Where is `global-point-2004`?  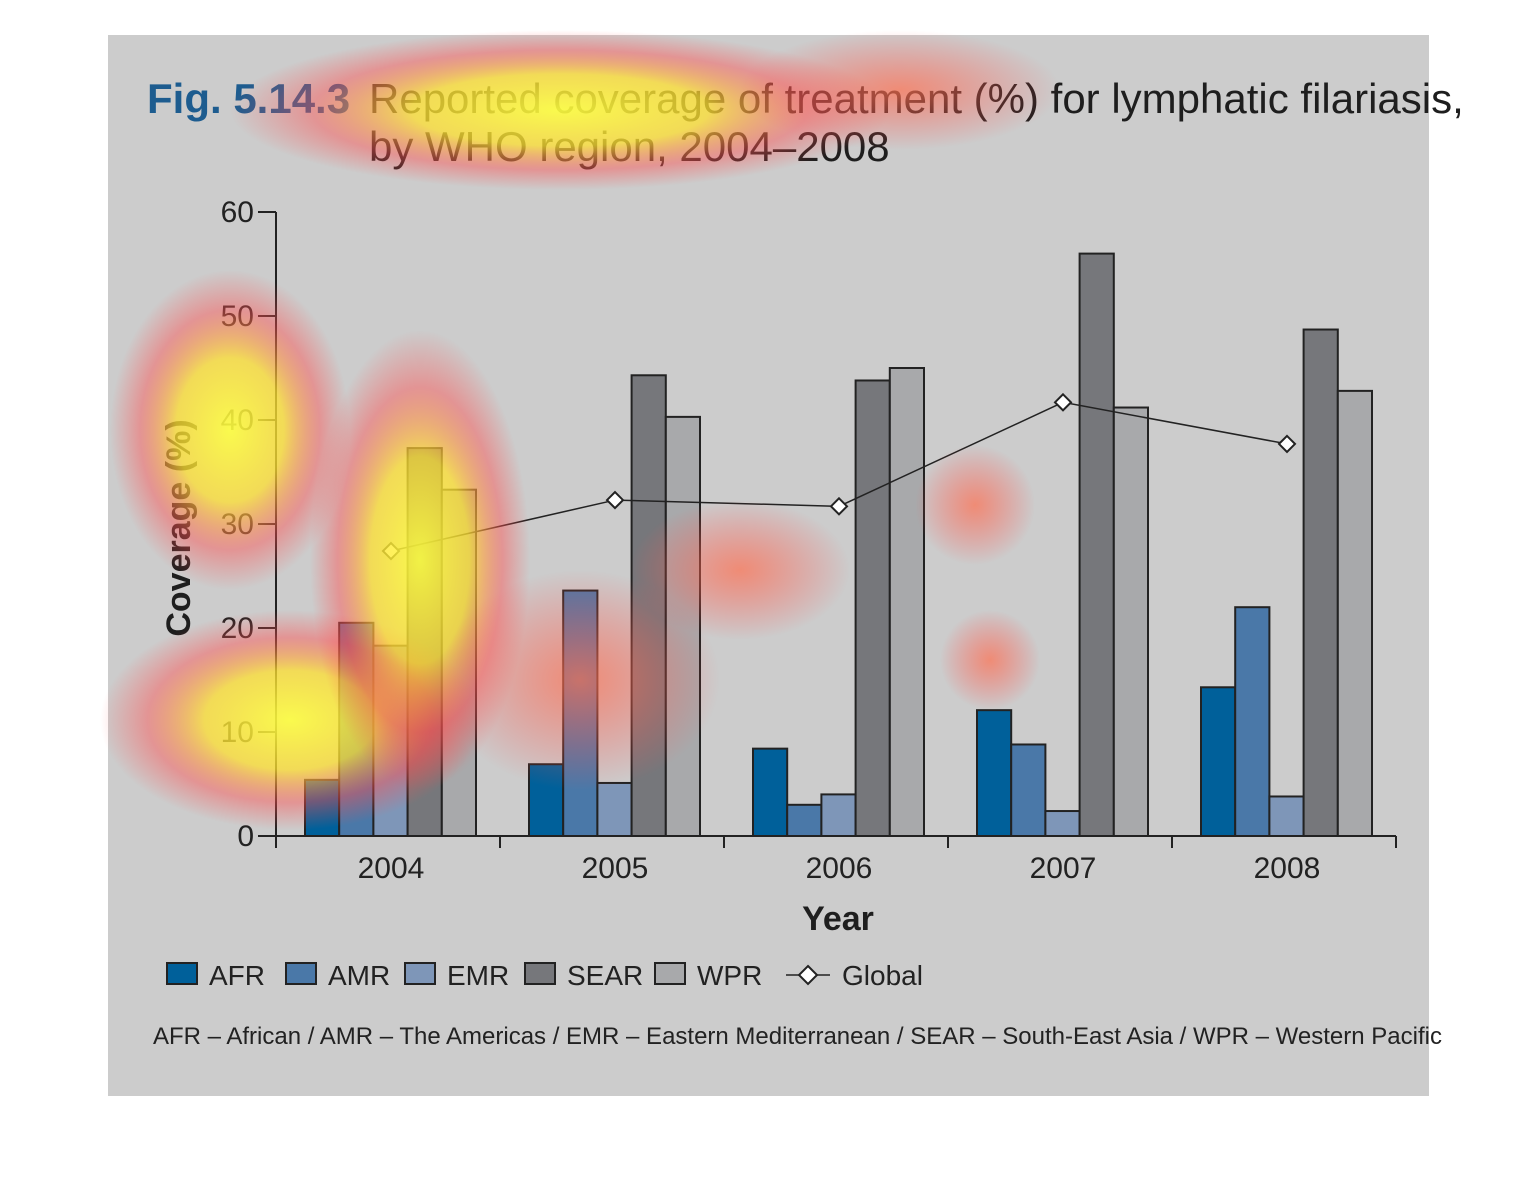 global-point-2004 is located at coordinates (391, 551).